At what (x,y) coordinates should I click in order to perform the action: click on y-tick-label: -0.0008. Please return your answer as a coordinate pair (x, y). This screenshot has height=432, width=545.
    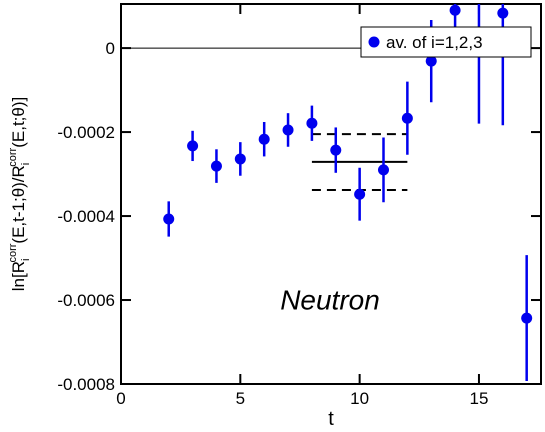
    Looking at the image, I should click on (86, 384).